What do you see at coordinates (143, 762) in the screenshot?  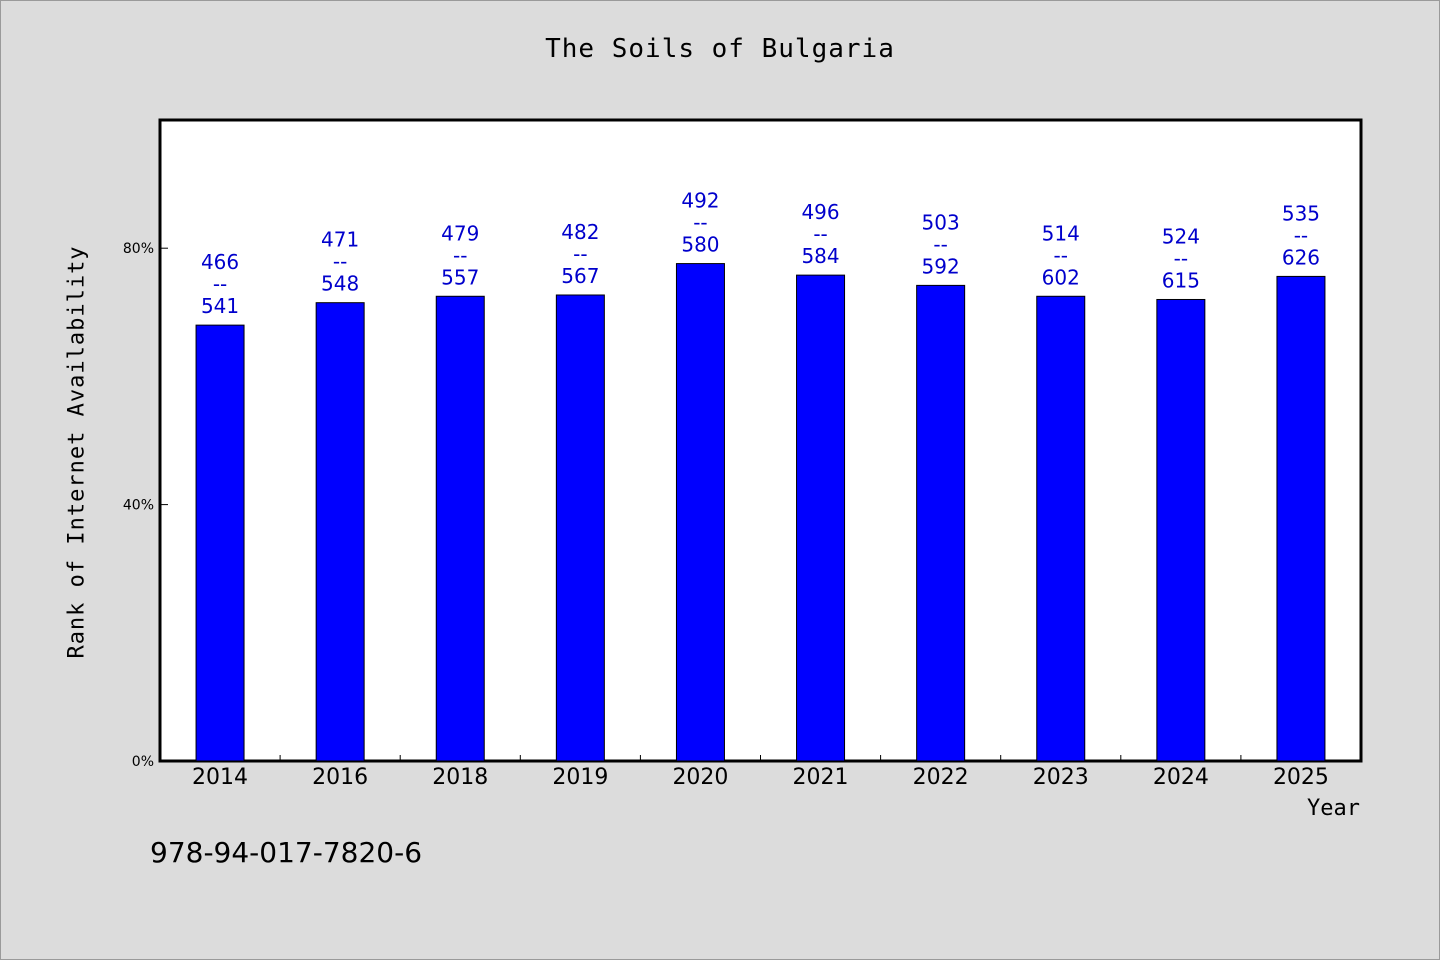 I see `y-tick-label: 0%` at bounding box center [143, 762].